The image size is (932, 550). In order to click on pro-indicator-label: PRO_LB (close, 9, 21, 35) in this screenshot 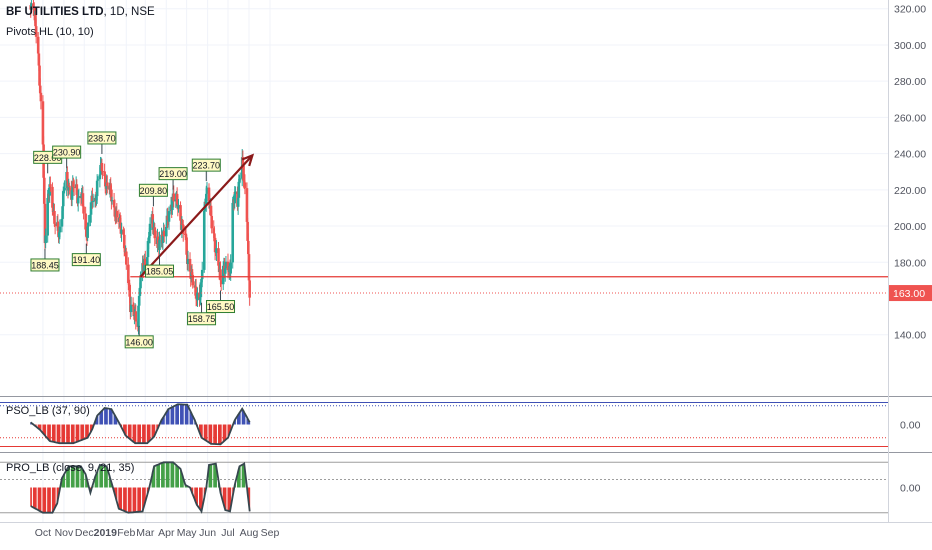, I will do `click(70, 468)`.